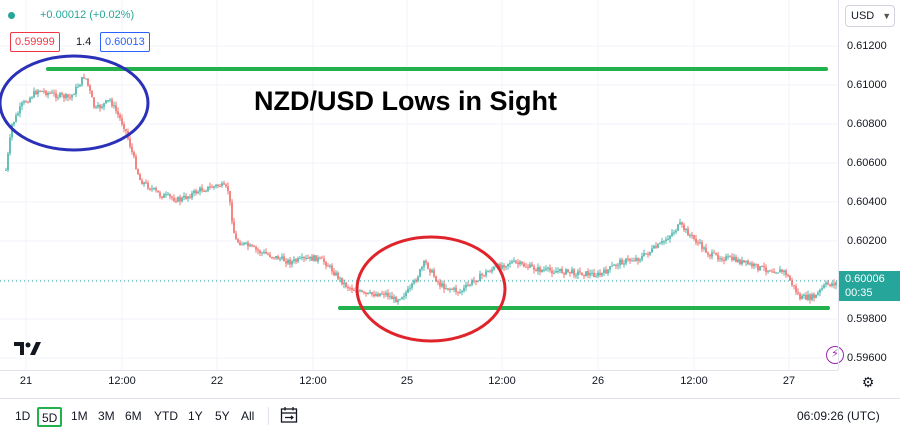 Image resolution: width=900 pixels, height=429 pixels. What do you see at coordinates (835, 355) in the screenshot?
I see `lightning-icon: ⚡` at bounding box center [835, 355].